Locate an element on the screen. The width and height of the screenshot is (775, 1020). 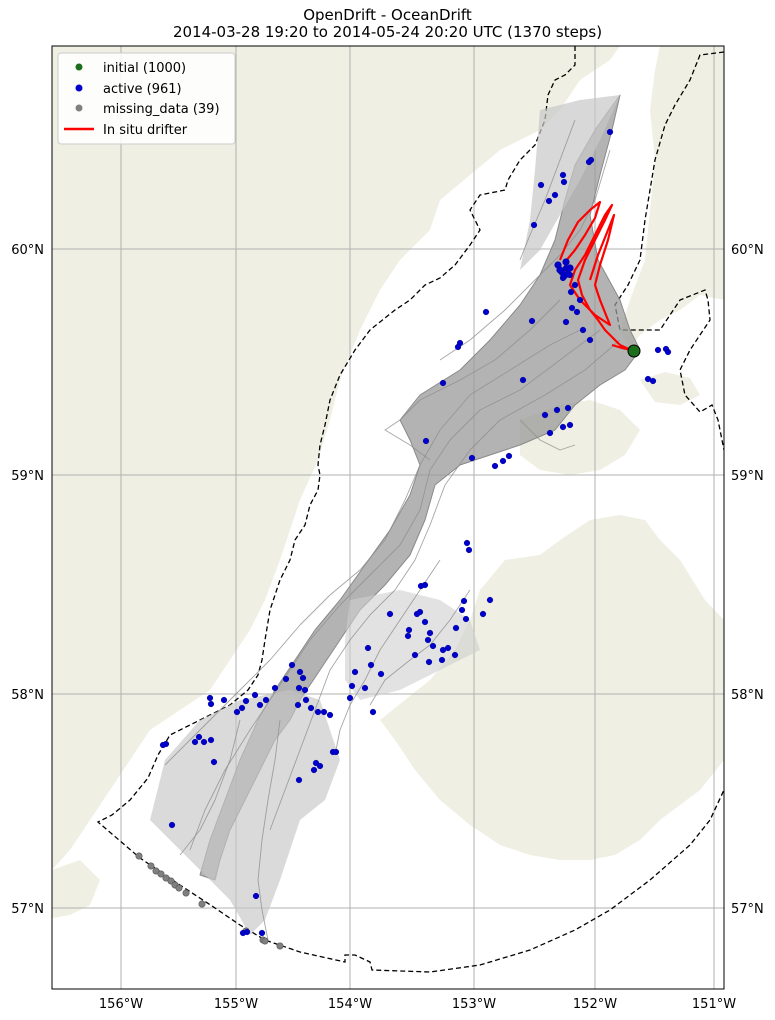
latitude-labels-right: 60°N 59°N 58°N 57°N is located at coordinates (747, 580).